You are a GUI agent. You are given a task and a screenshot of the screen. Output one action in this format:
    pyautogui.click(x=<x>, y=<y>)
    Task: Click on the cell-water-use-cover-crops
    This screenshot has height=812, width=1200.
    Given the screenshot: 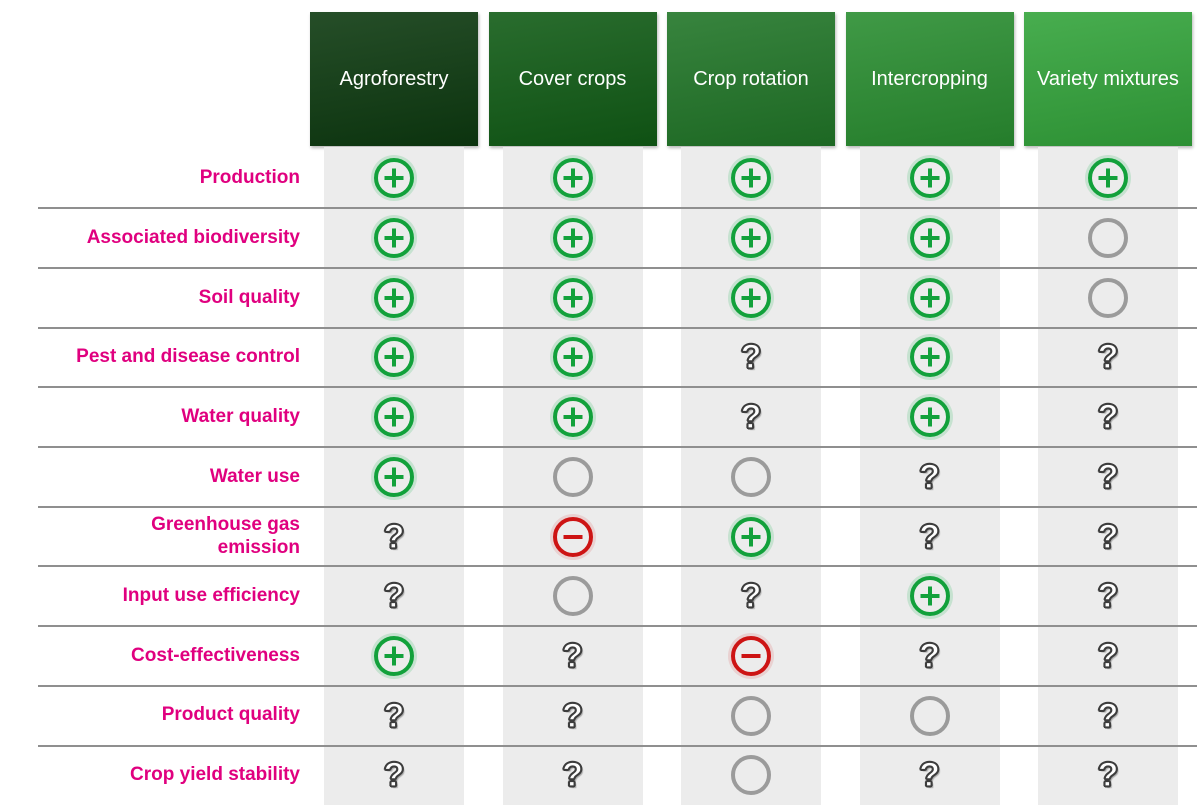 What is the action you would take?
    pyautogui.click(x=573, y=477)
    